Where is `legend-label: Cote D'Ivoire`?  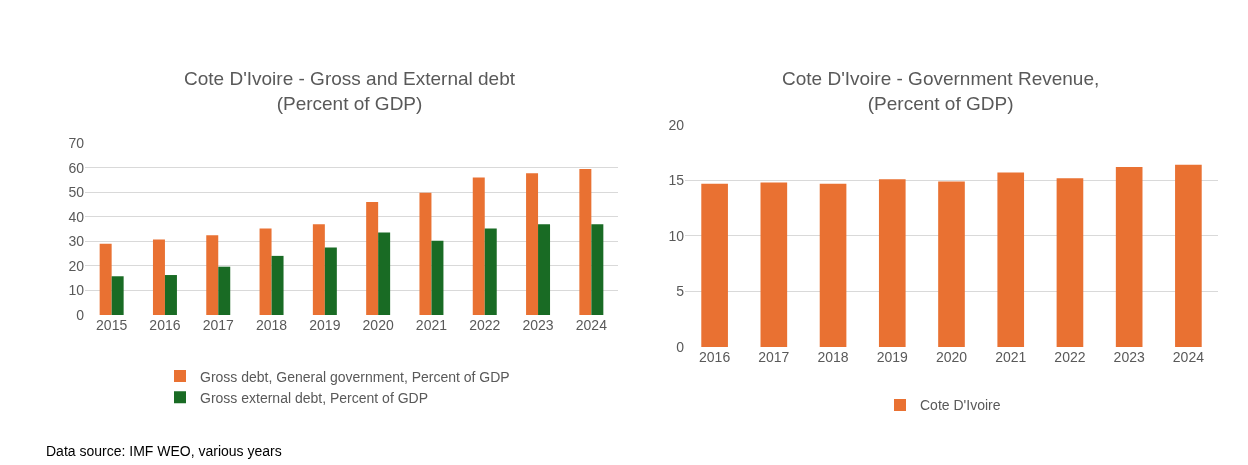
legend-label: Cote D'Ivoire is located at coordinates (960, 405).